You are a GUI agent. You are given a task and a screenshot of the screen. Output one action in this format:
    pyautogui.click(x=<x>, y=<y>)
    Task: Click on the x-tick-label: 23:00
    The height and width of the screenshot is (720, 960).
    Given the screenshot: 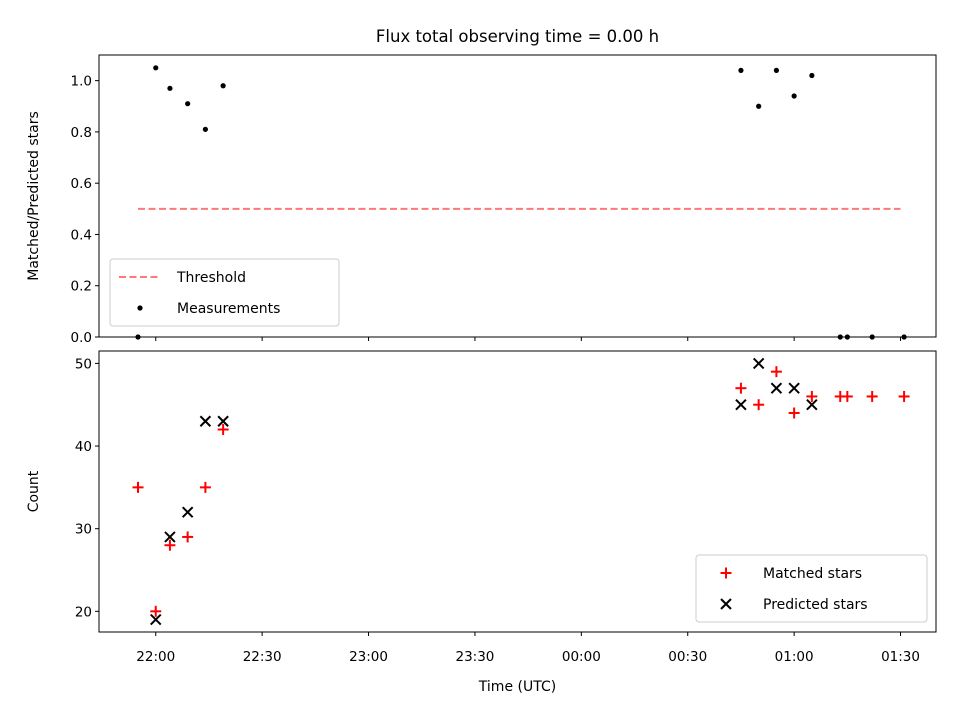 What is the action you would take?
    pyautogui.click(x=368, y=657)
    